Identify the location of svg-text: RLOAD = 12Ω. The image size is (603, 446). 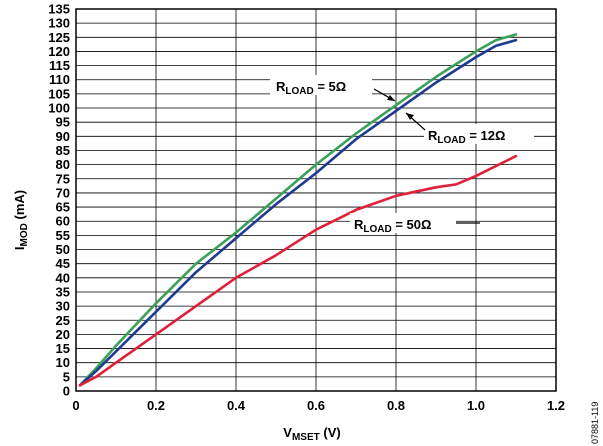
(466, 137).